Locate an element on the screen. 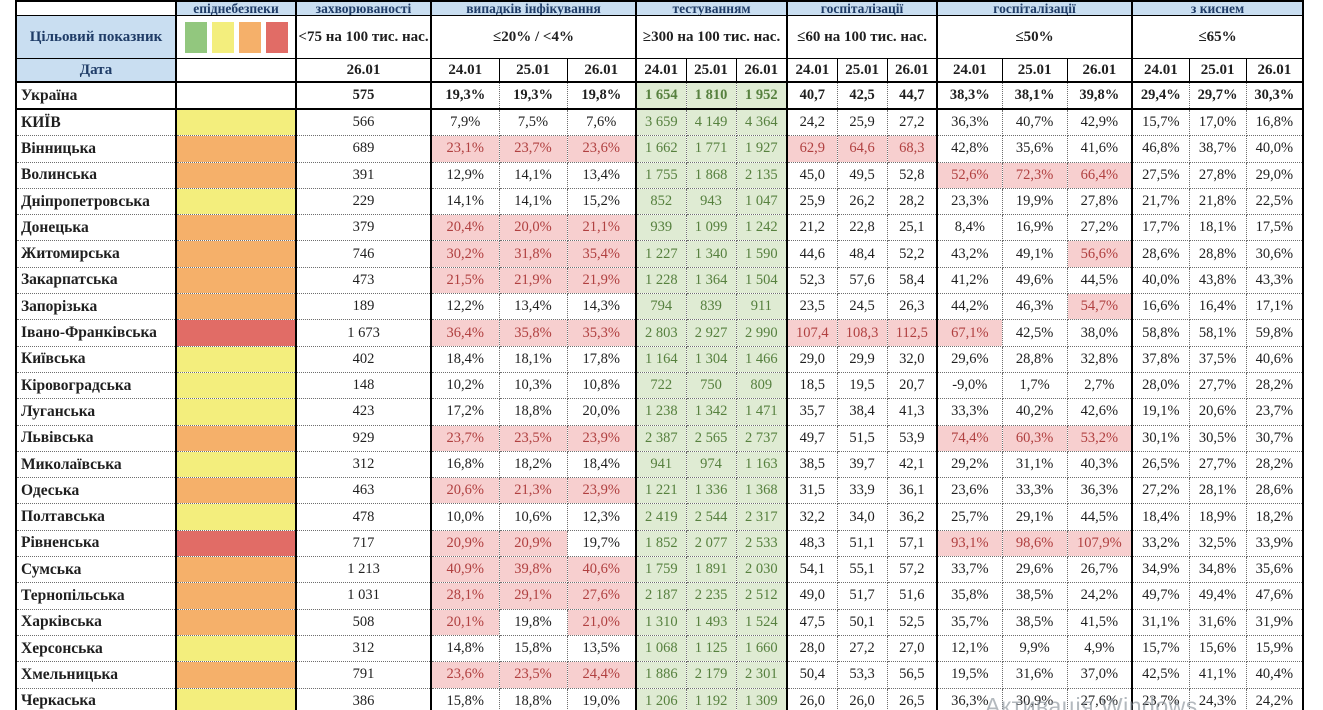 This screenshot has height=710, width=1323. hosp-cell: 53,9 is located at coordinates (912, 438).